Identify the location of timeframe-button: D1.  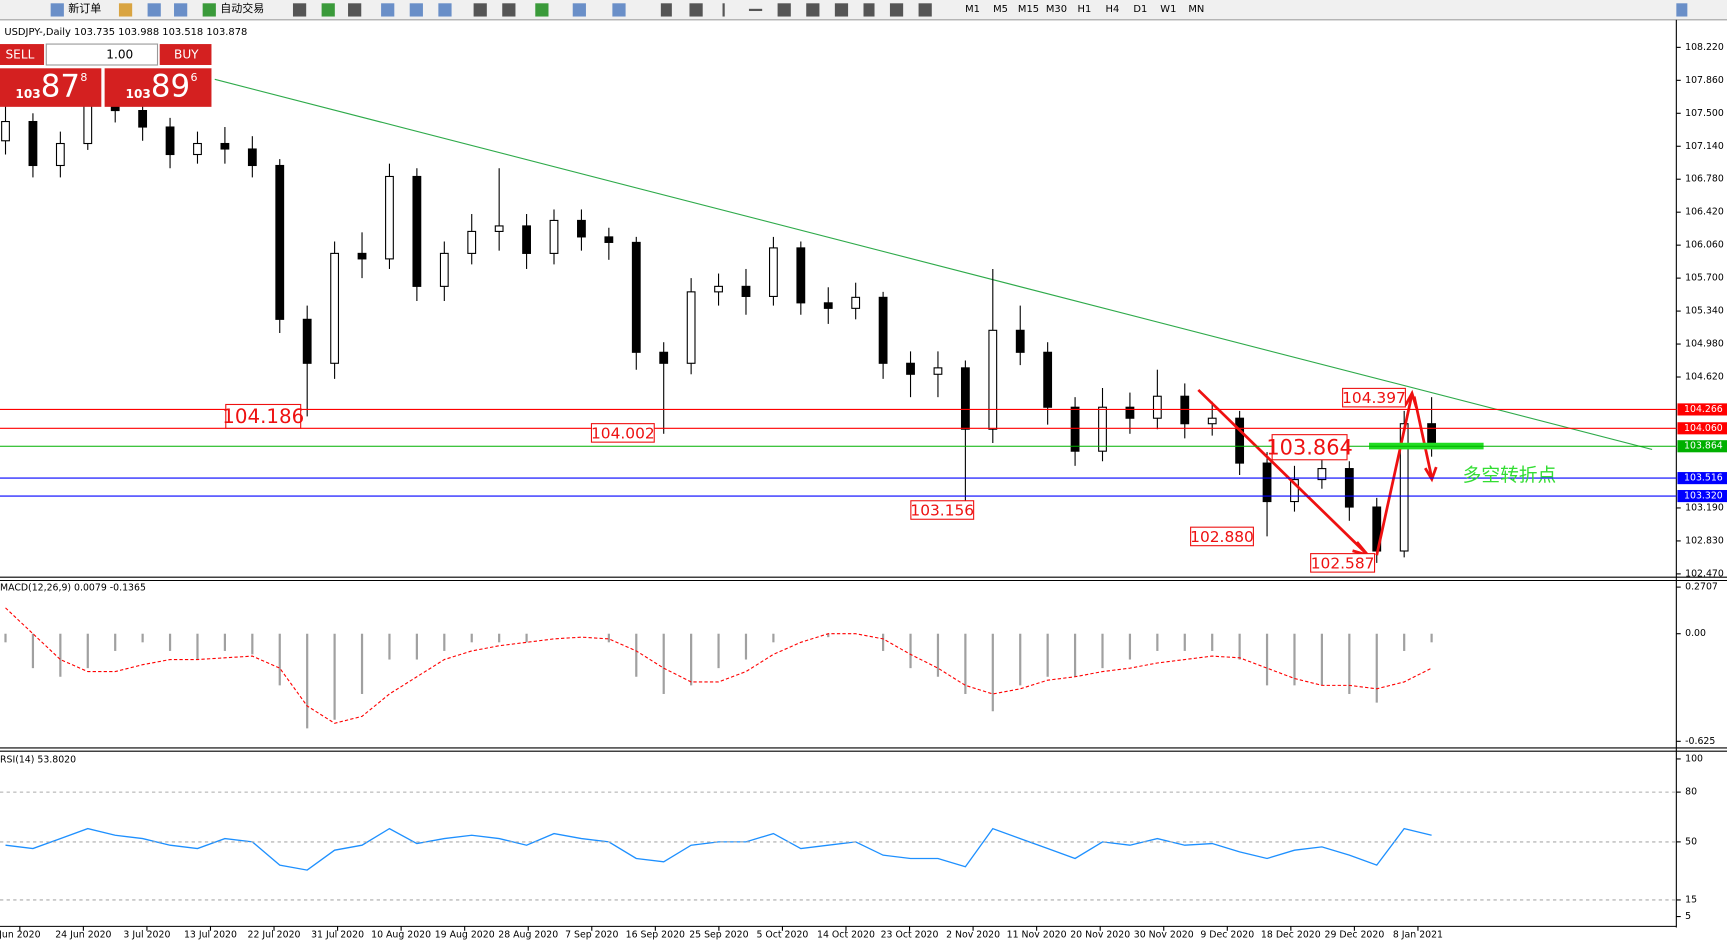
(1140, 9).